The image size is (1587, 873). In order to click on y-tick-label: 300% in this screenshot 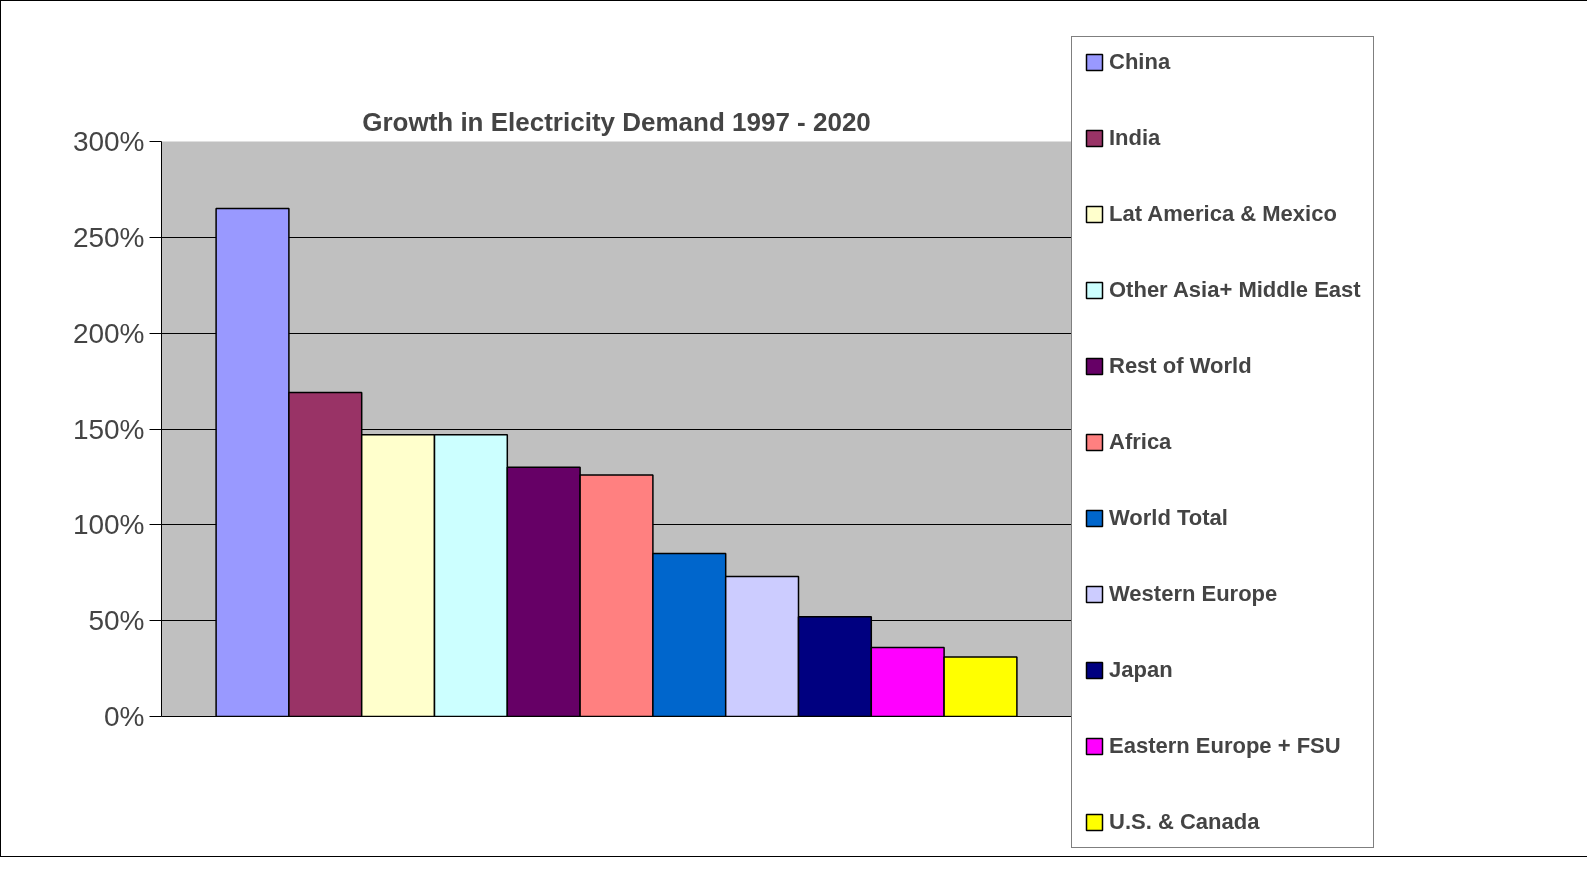, I will do `click(108, 141)`.